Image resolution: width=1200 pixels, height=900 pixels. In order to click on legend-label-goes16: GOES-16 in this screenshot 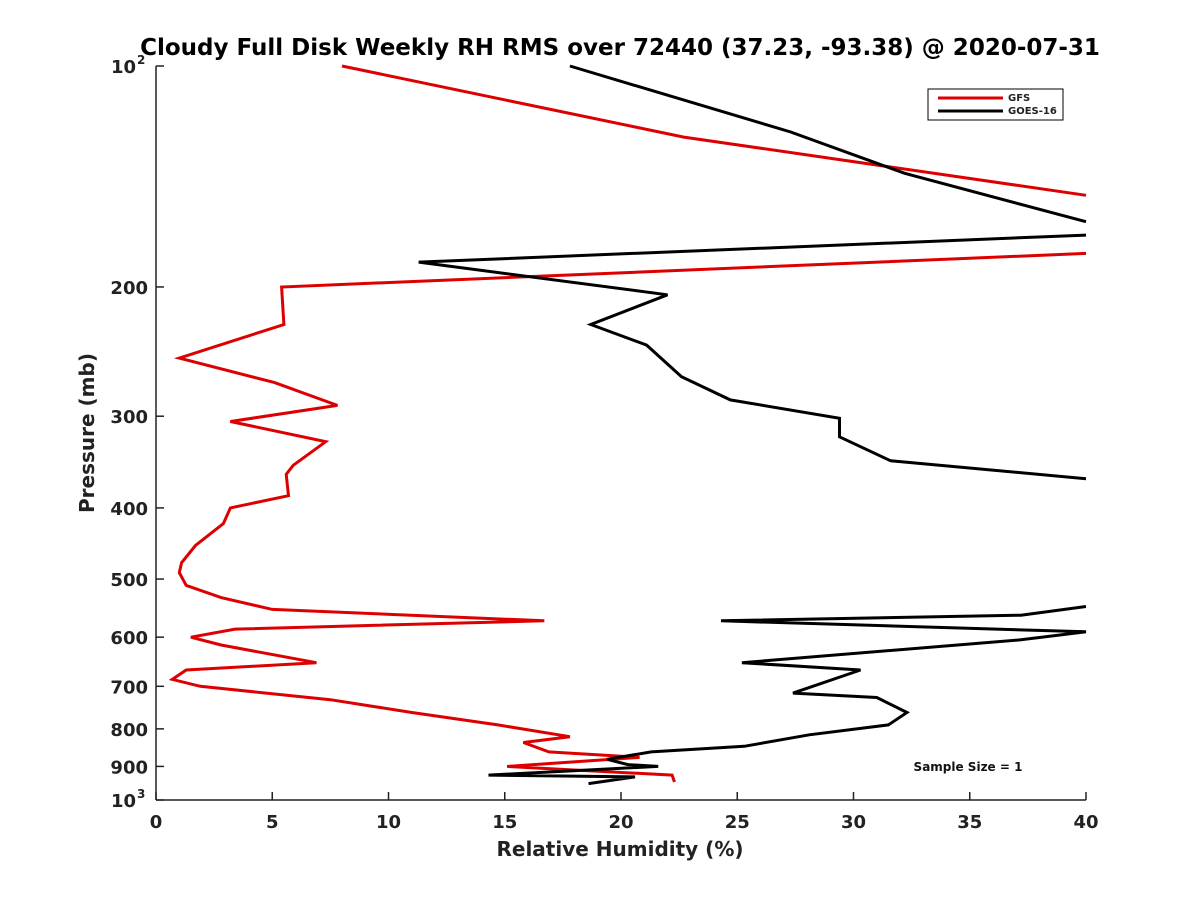, I will do `click(1032, 111)`.